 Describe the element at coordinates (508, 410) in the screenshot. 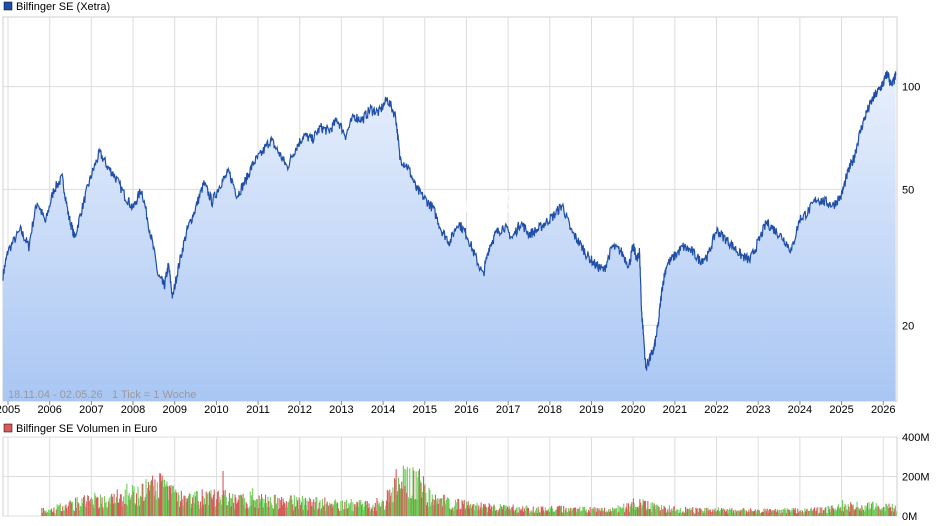

I see `x-tick-label: 2017` at that location.